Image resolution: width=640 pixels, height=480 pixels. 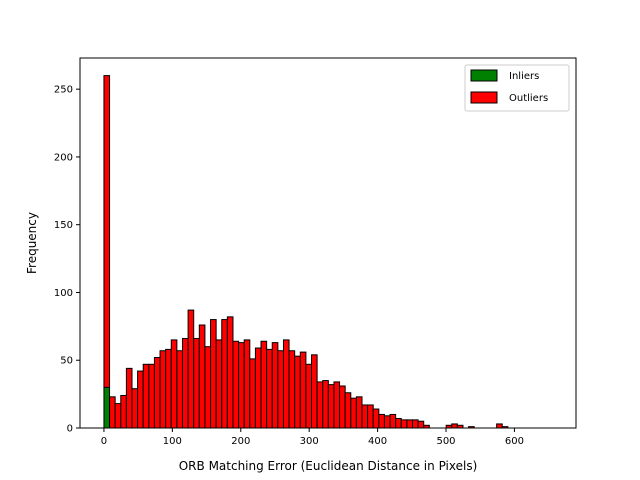 I want to click on y-axis-ticks: 0 50 100 150 200 250, so click(x=67, y=260).